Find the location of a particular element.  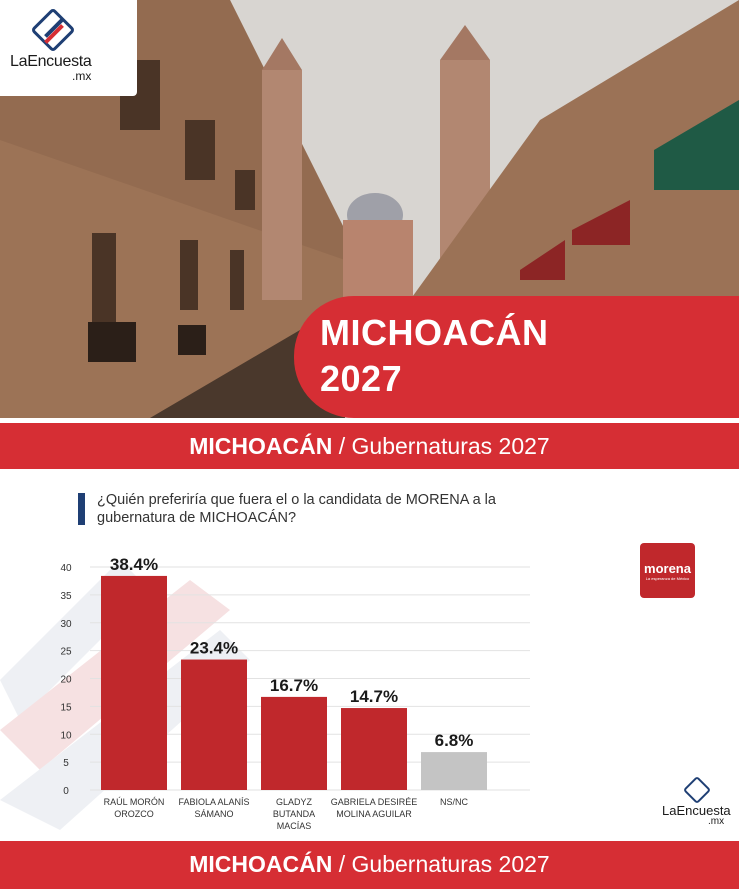

x-category-label: MOLINA AGUILAR is located at coordinates (374, 814).